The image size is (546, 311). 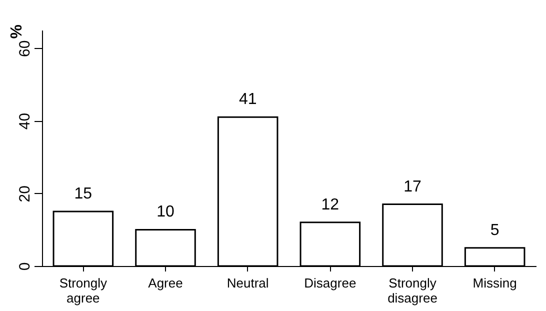 What do you see at coordinates (413, 187) in the screenshot?
I see `data-label: 17` at bounding box center [413, 187].